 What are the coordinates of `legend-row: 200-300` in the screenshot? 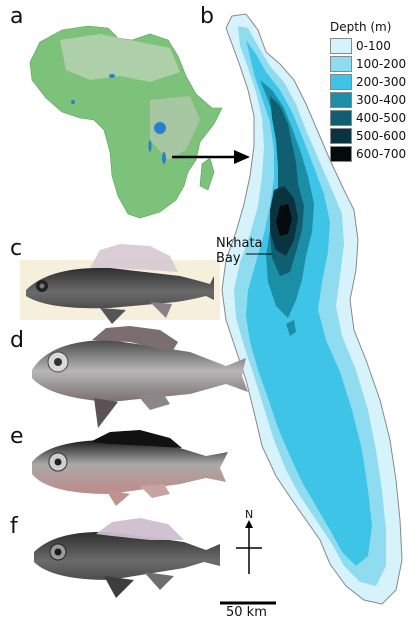 It's located at (373, 82).